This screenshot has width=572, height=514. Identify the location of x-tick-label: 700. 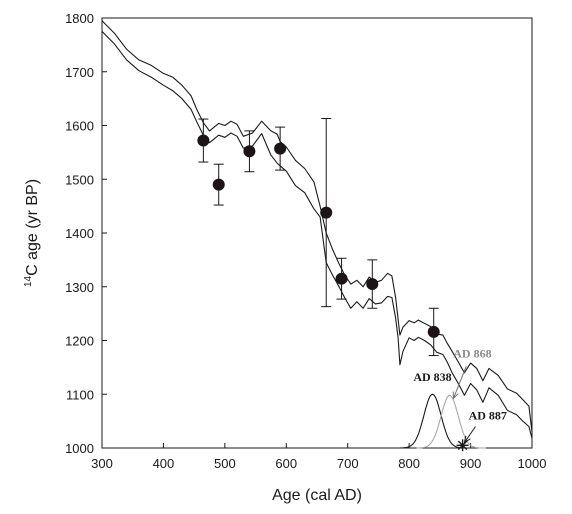
(348, 463).